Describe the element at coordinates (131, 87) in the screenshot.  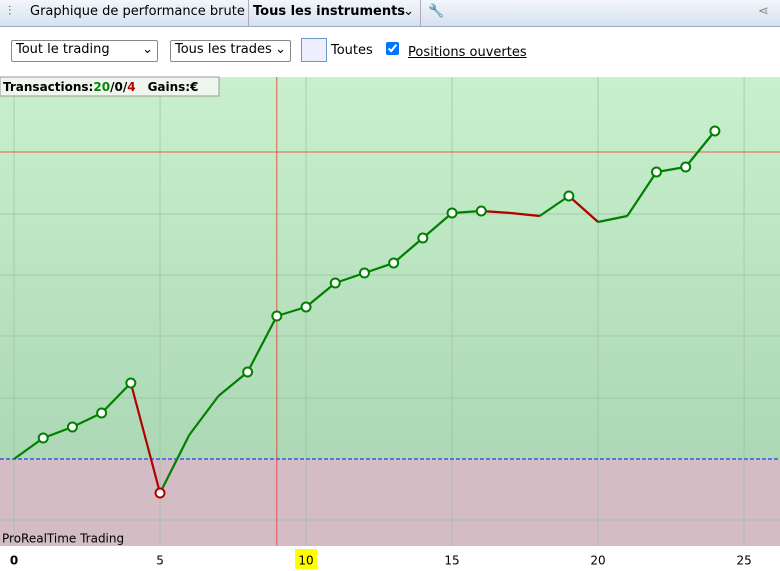
I see `losses: 4` at that location.